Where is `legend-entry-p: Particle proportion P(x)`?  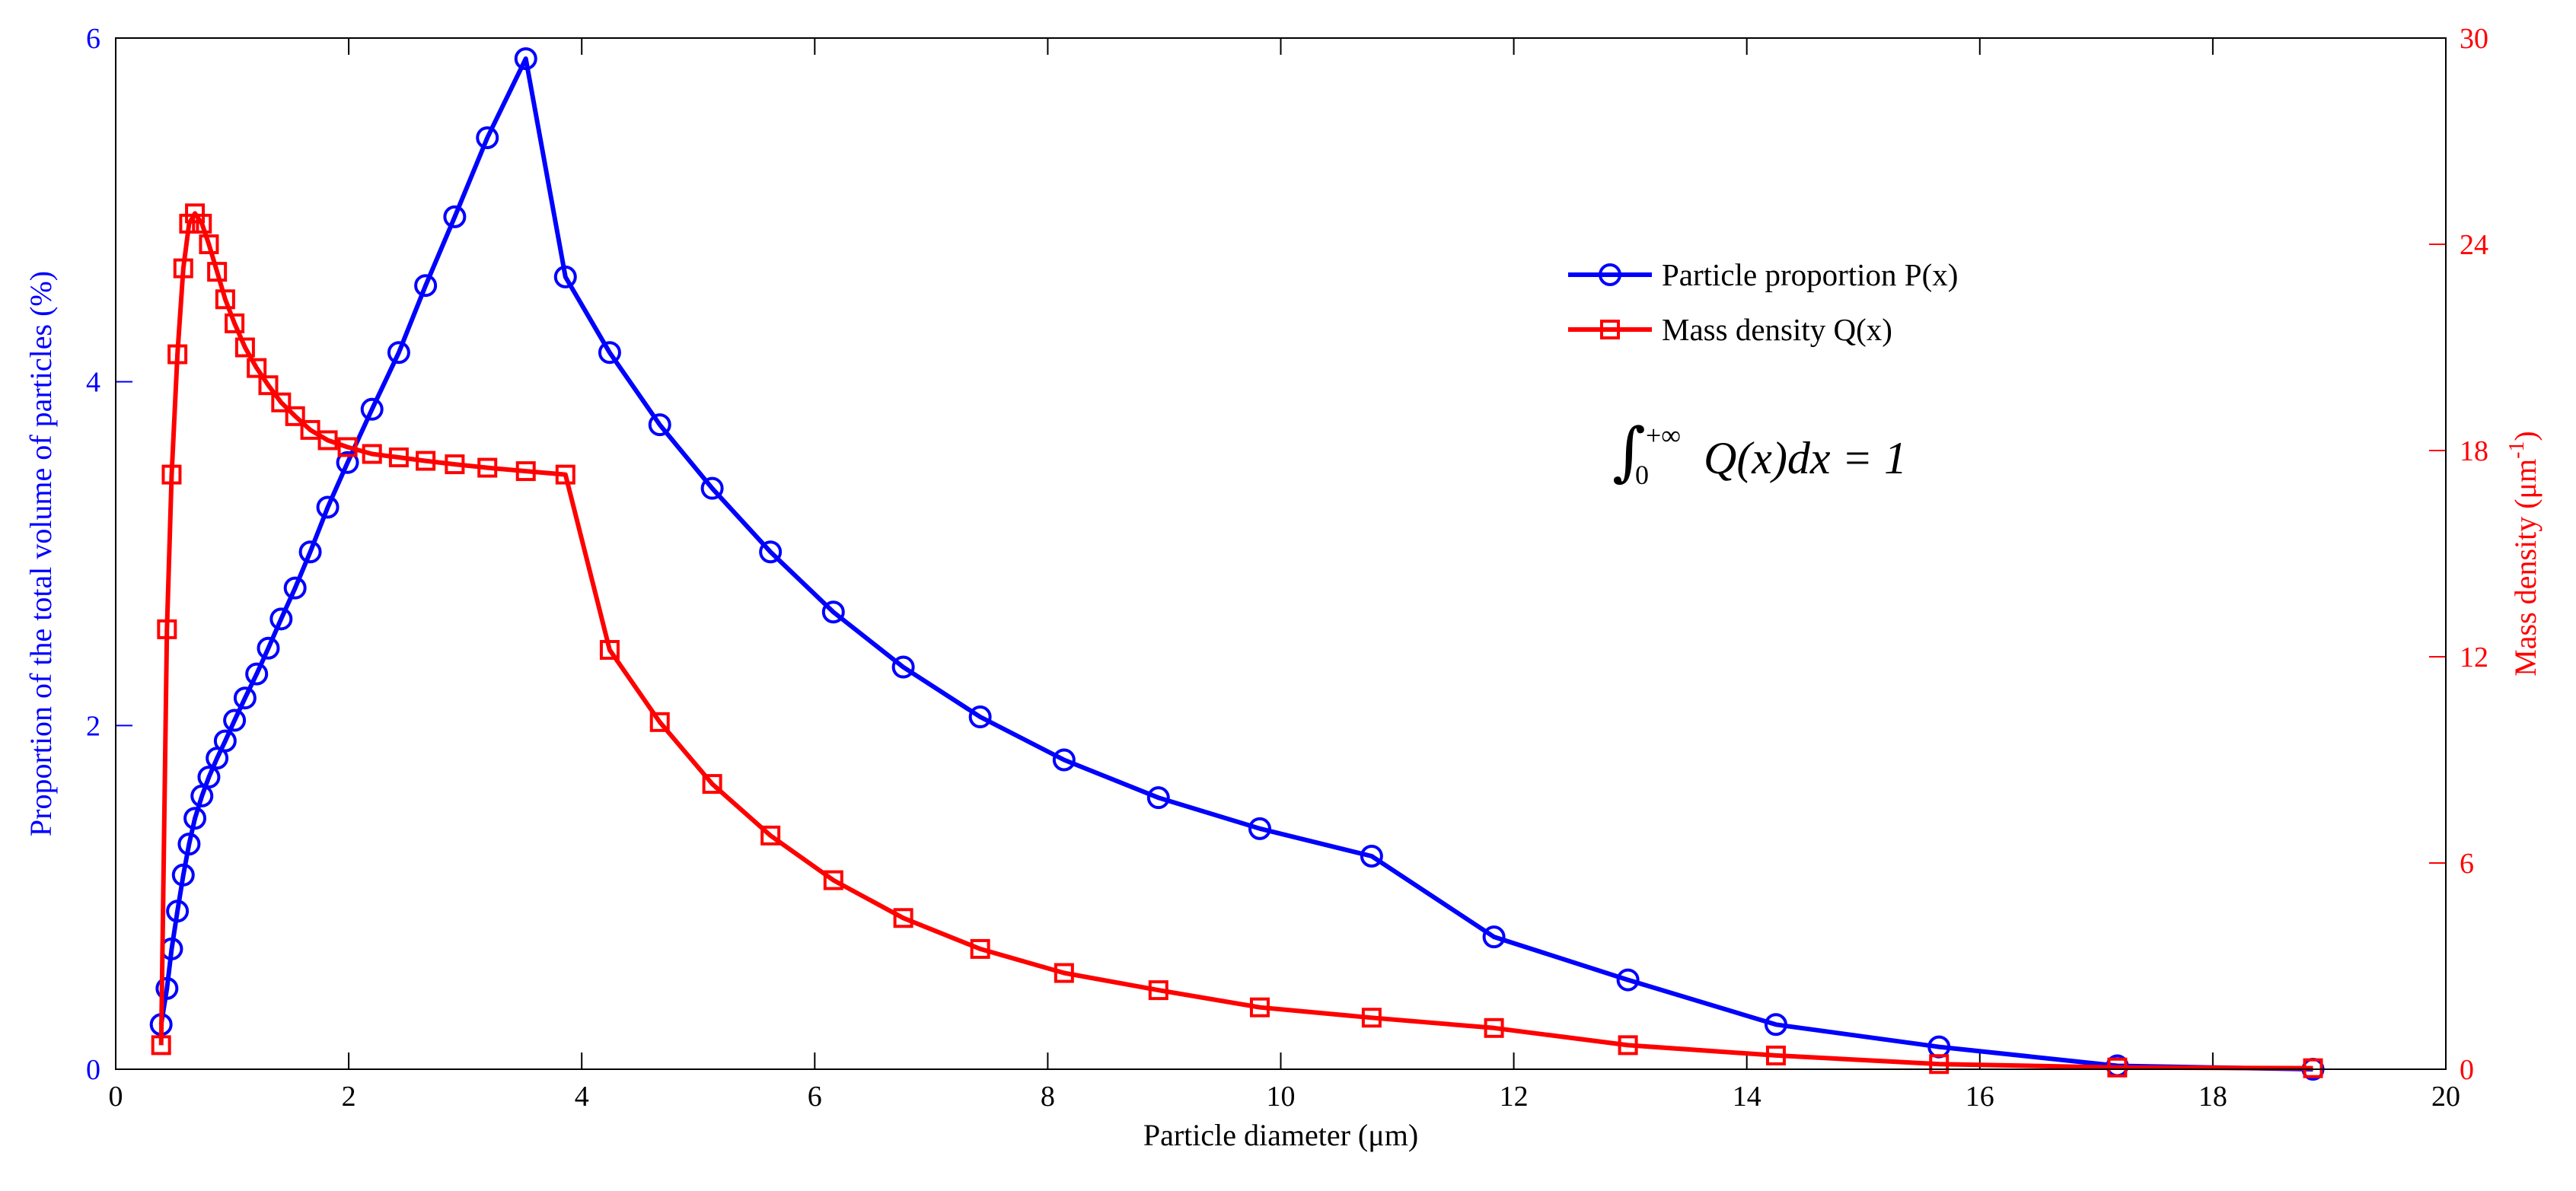 legend-entry-p: Particle proportion P(x) is located at coordinates (1763, 274).